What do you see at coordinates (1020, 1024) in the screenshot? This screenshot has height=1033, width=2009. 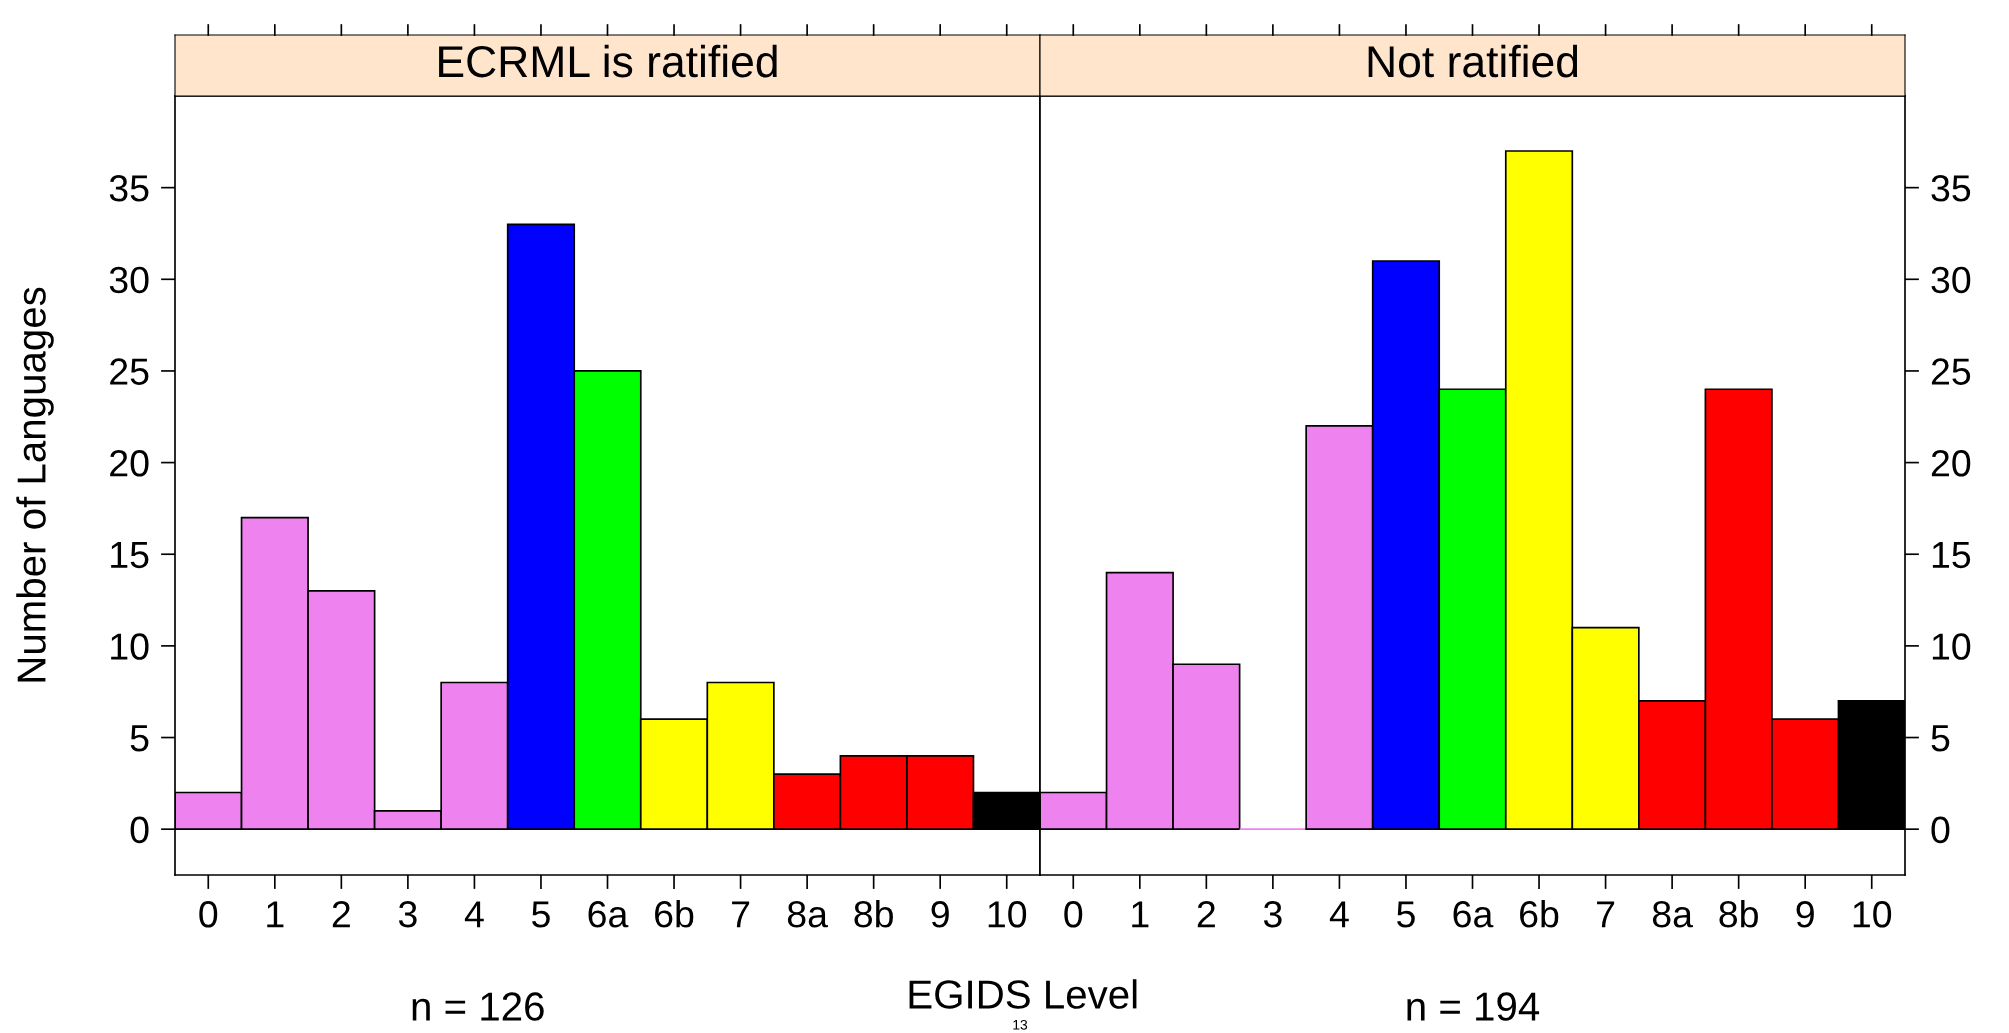 I see `text: 13` at bounding box center [1020, 1024].